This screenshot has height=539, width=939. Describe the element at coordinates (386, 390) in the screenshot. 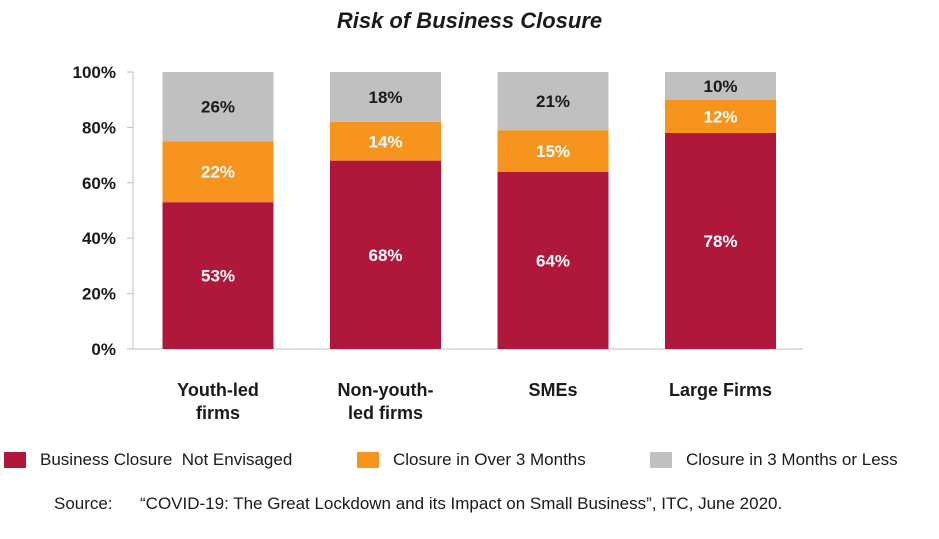

I see `x-tick-label: Non-youth-` at that location.